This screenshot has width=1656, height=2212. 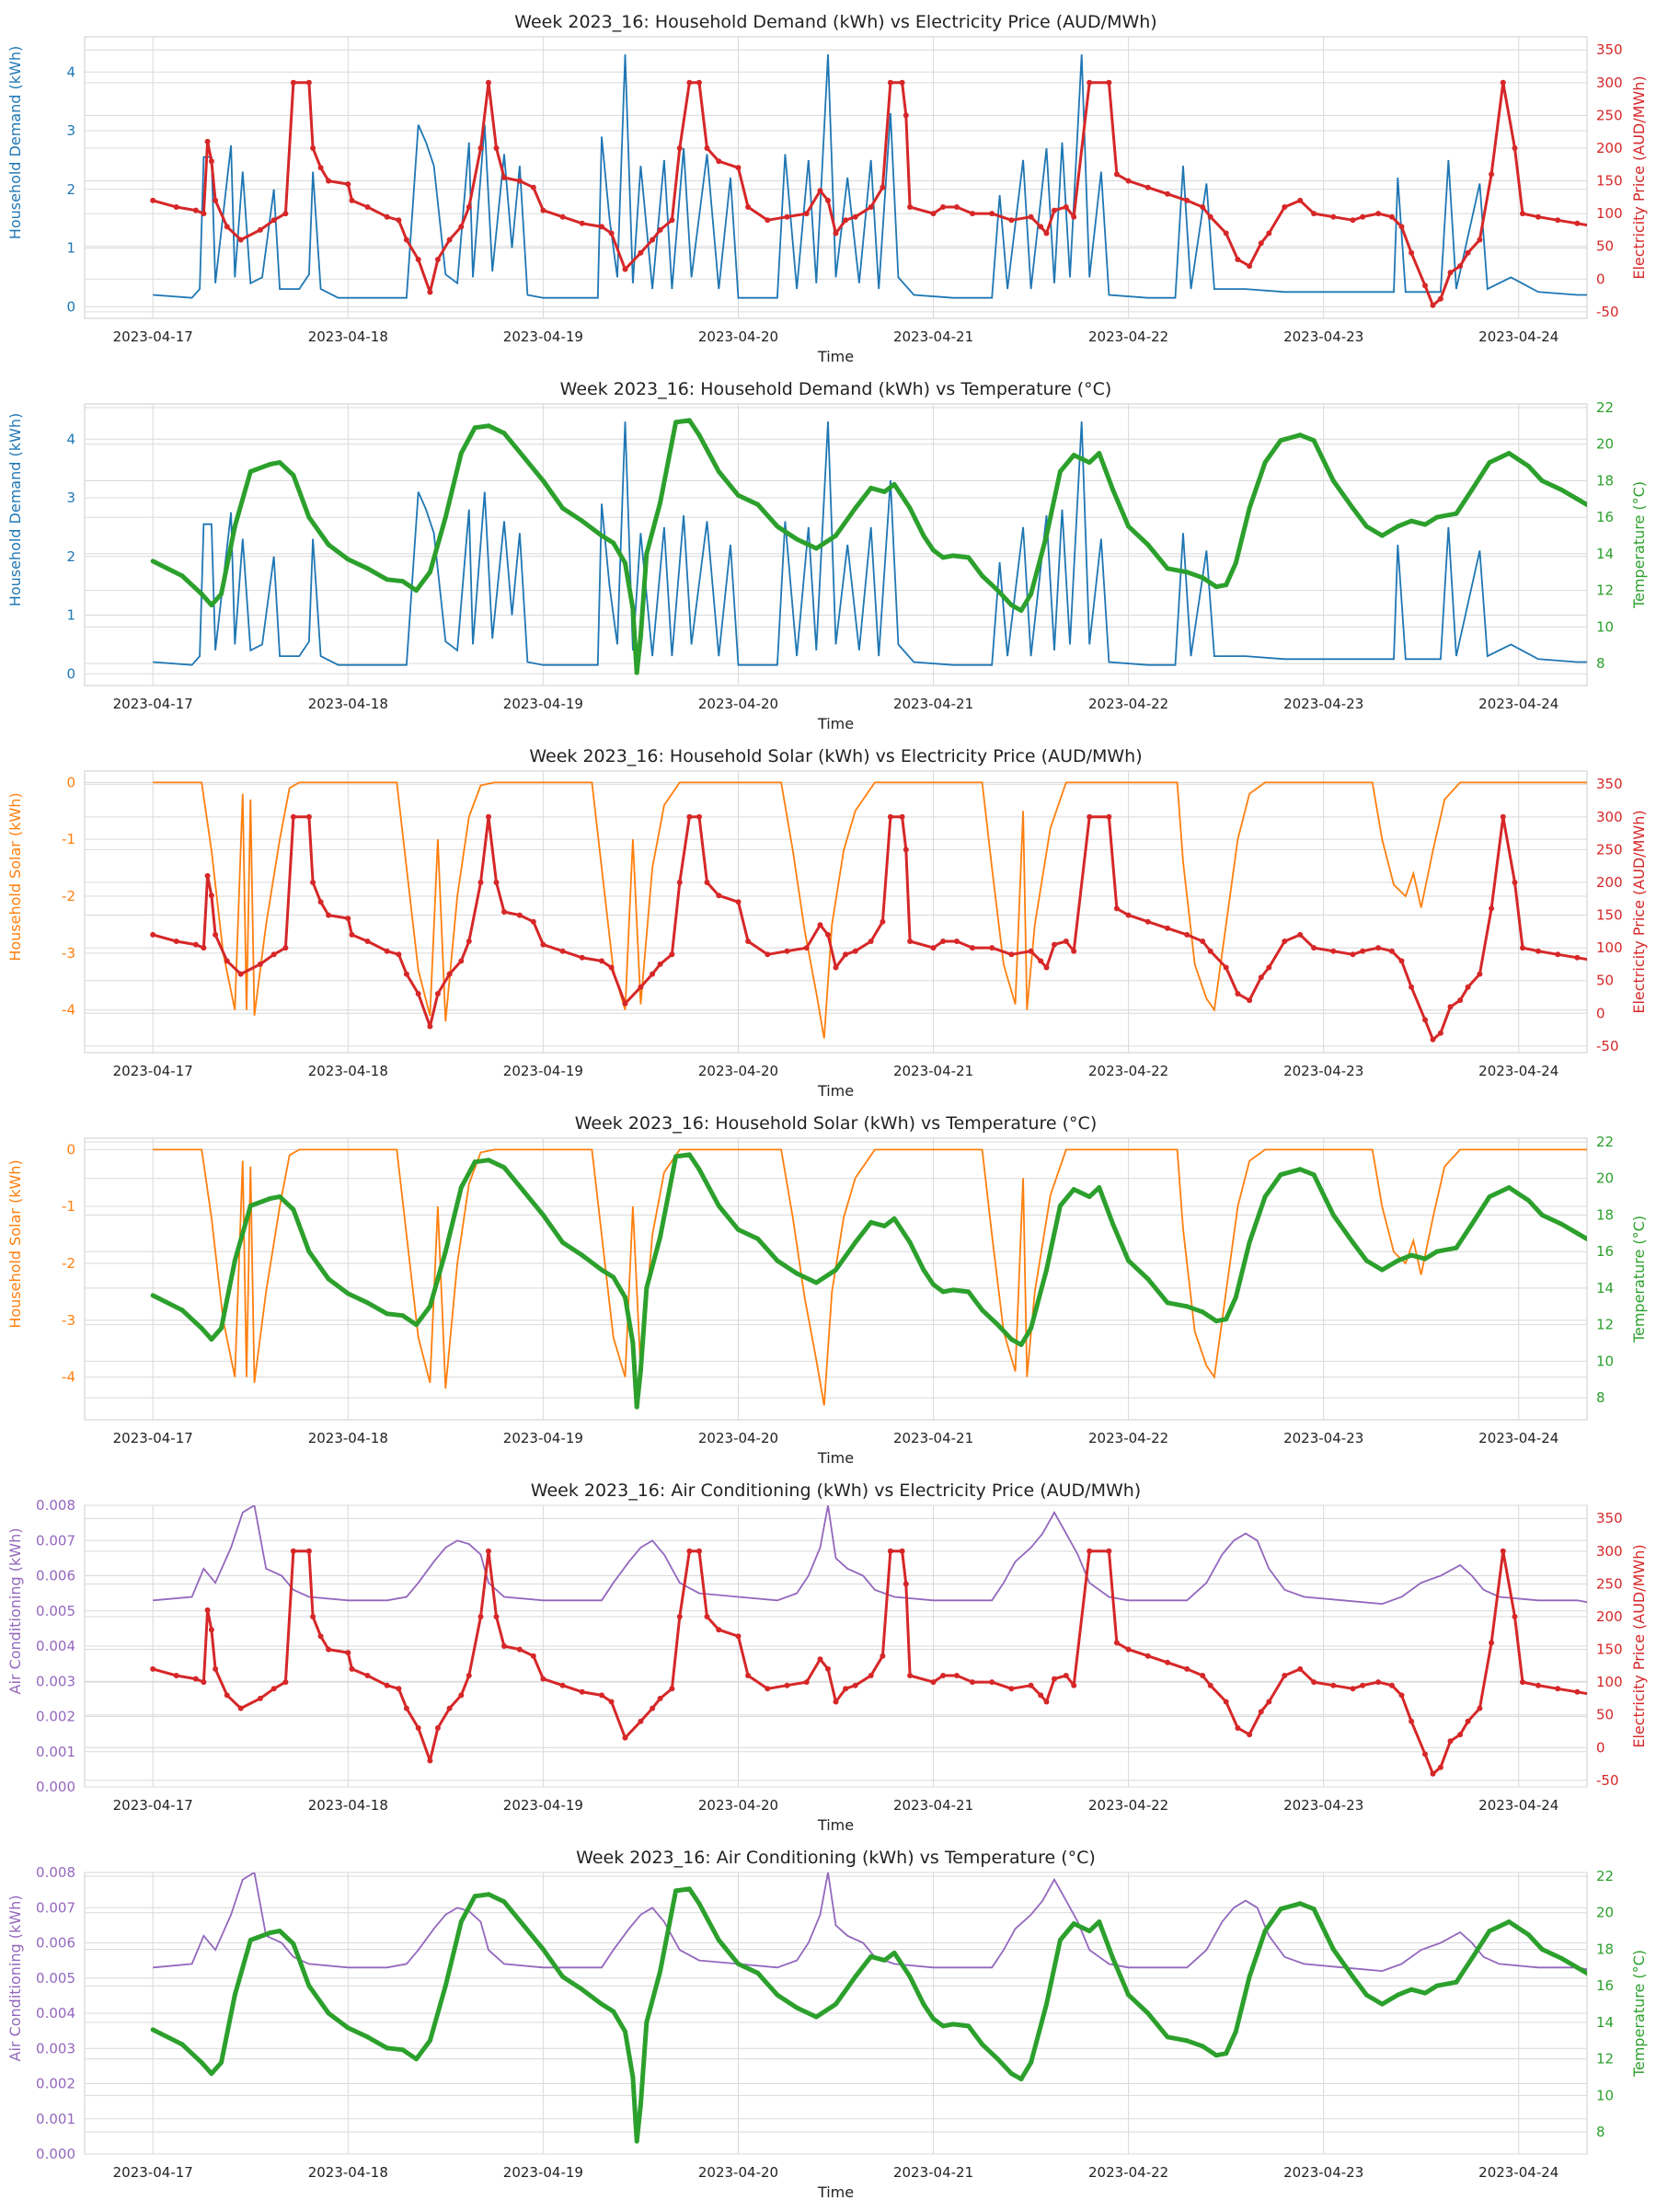 What do you see at coordinates (1605, 407) in the screenshot?
I see `right-y-tick-label: 22` at bounding box center [1605, 407].